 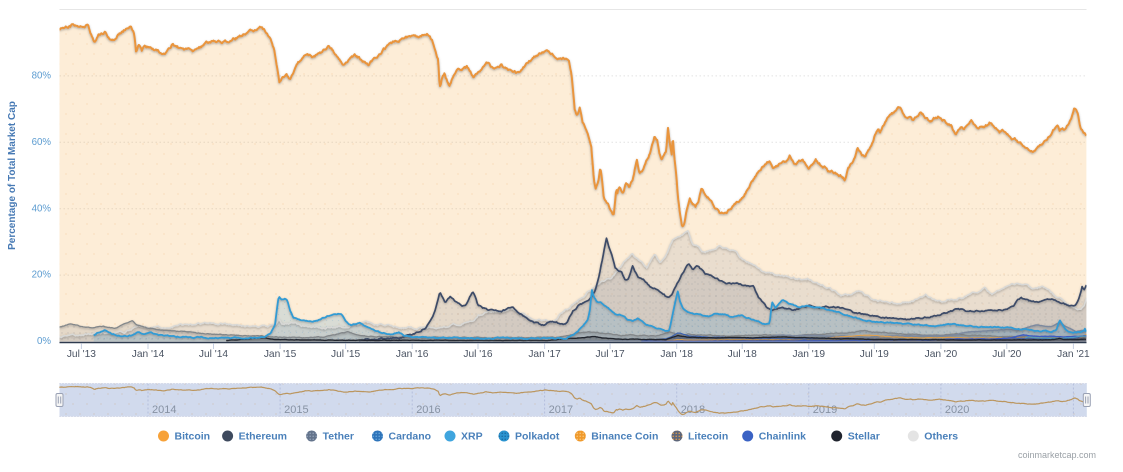 I want to click on svg-text: Jul '16, so click(x=477, y=354).